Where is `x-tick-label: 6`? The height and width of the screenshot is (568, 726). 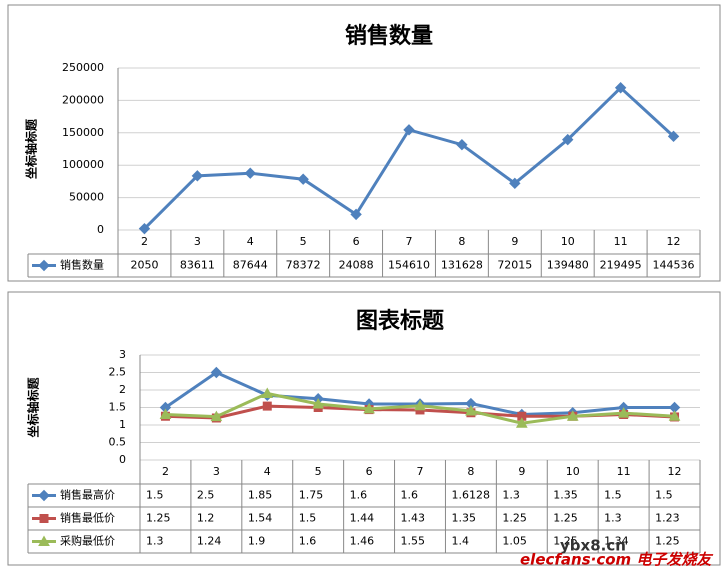
x-tick-label: 6 is located at coordinates (356, 241).